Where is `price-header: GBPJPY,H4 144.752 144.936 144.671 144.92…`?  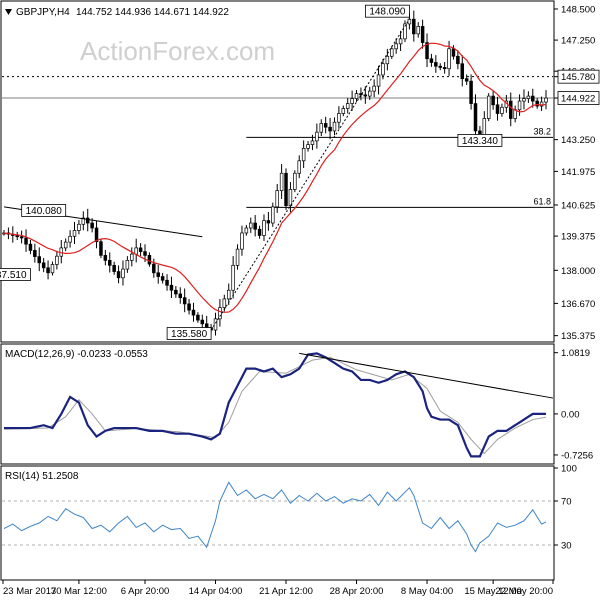 price-header: GBPJPY,H4 144.752 144.936 144.671 144.92… is located at coordinates (117, 12).